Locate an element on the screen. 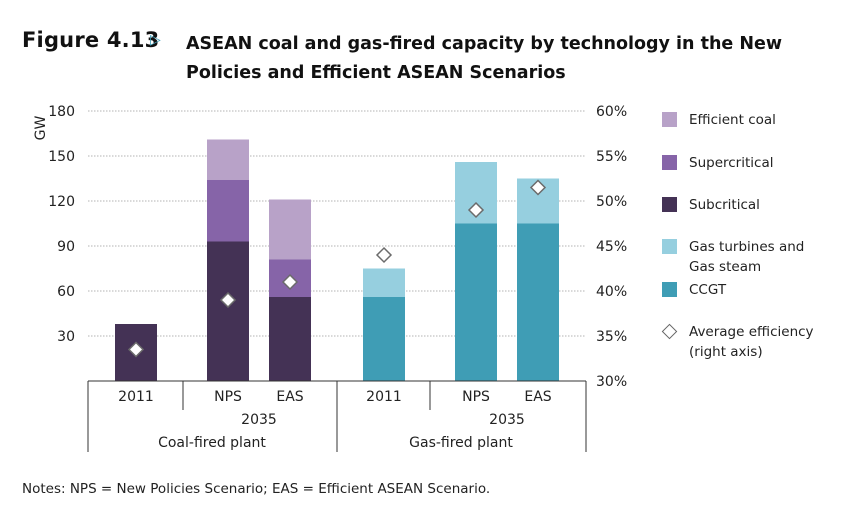 The width and height of the screenshot is (865, 512). legend-label: Efficient coal is located at coordinates (732, 120).